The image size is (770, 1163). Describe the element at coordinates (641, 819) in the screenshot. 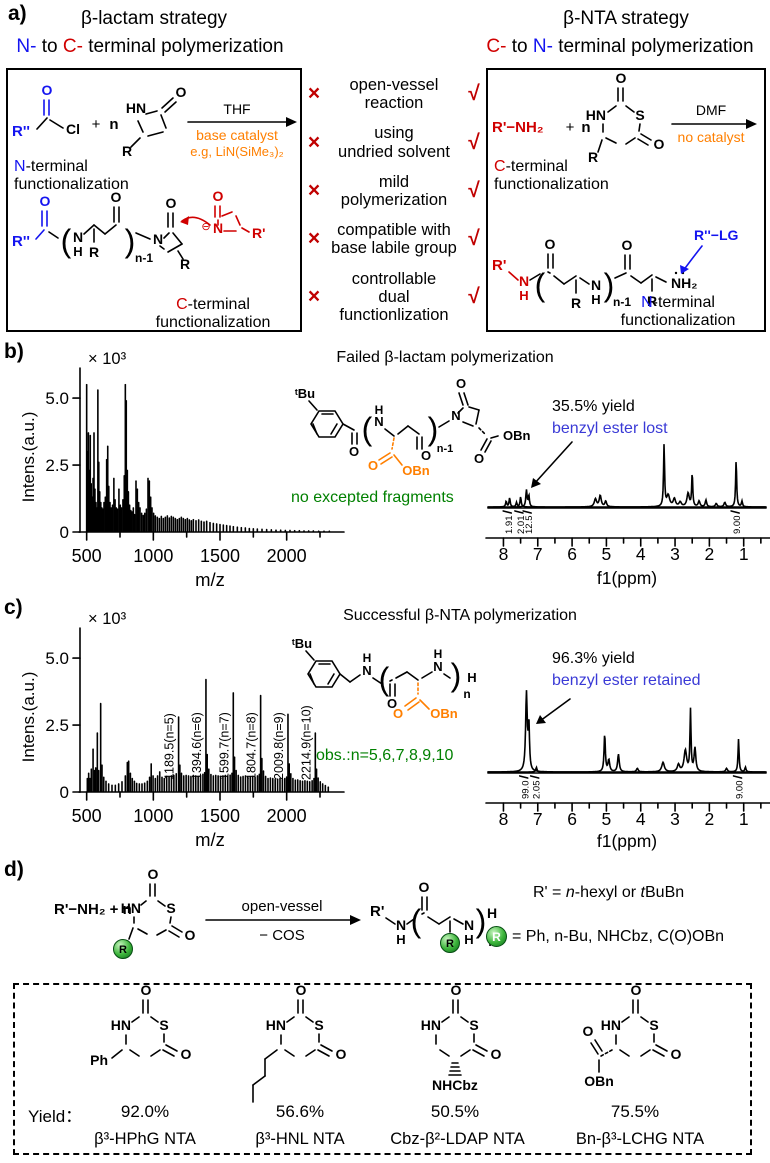

I see `shape-text: 4` at that location.